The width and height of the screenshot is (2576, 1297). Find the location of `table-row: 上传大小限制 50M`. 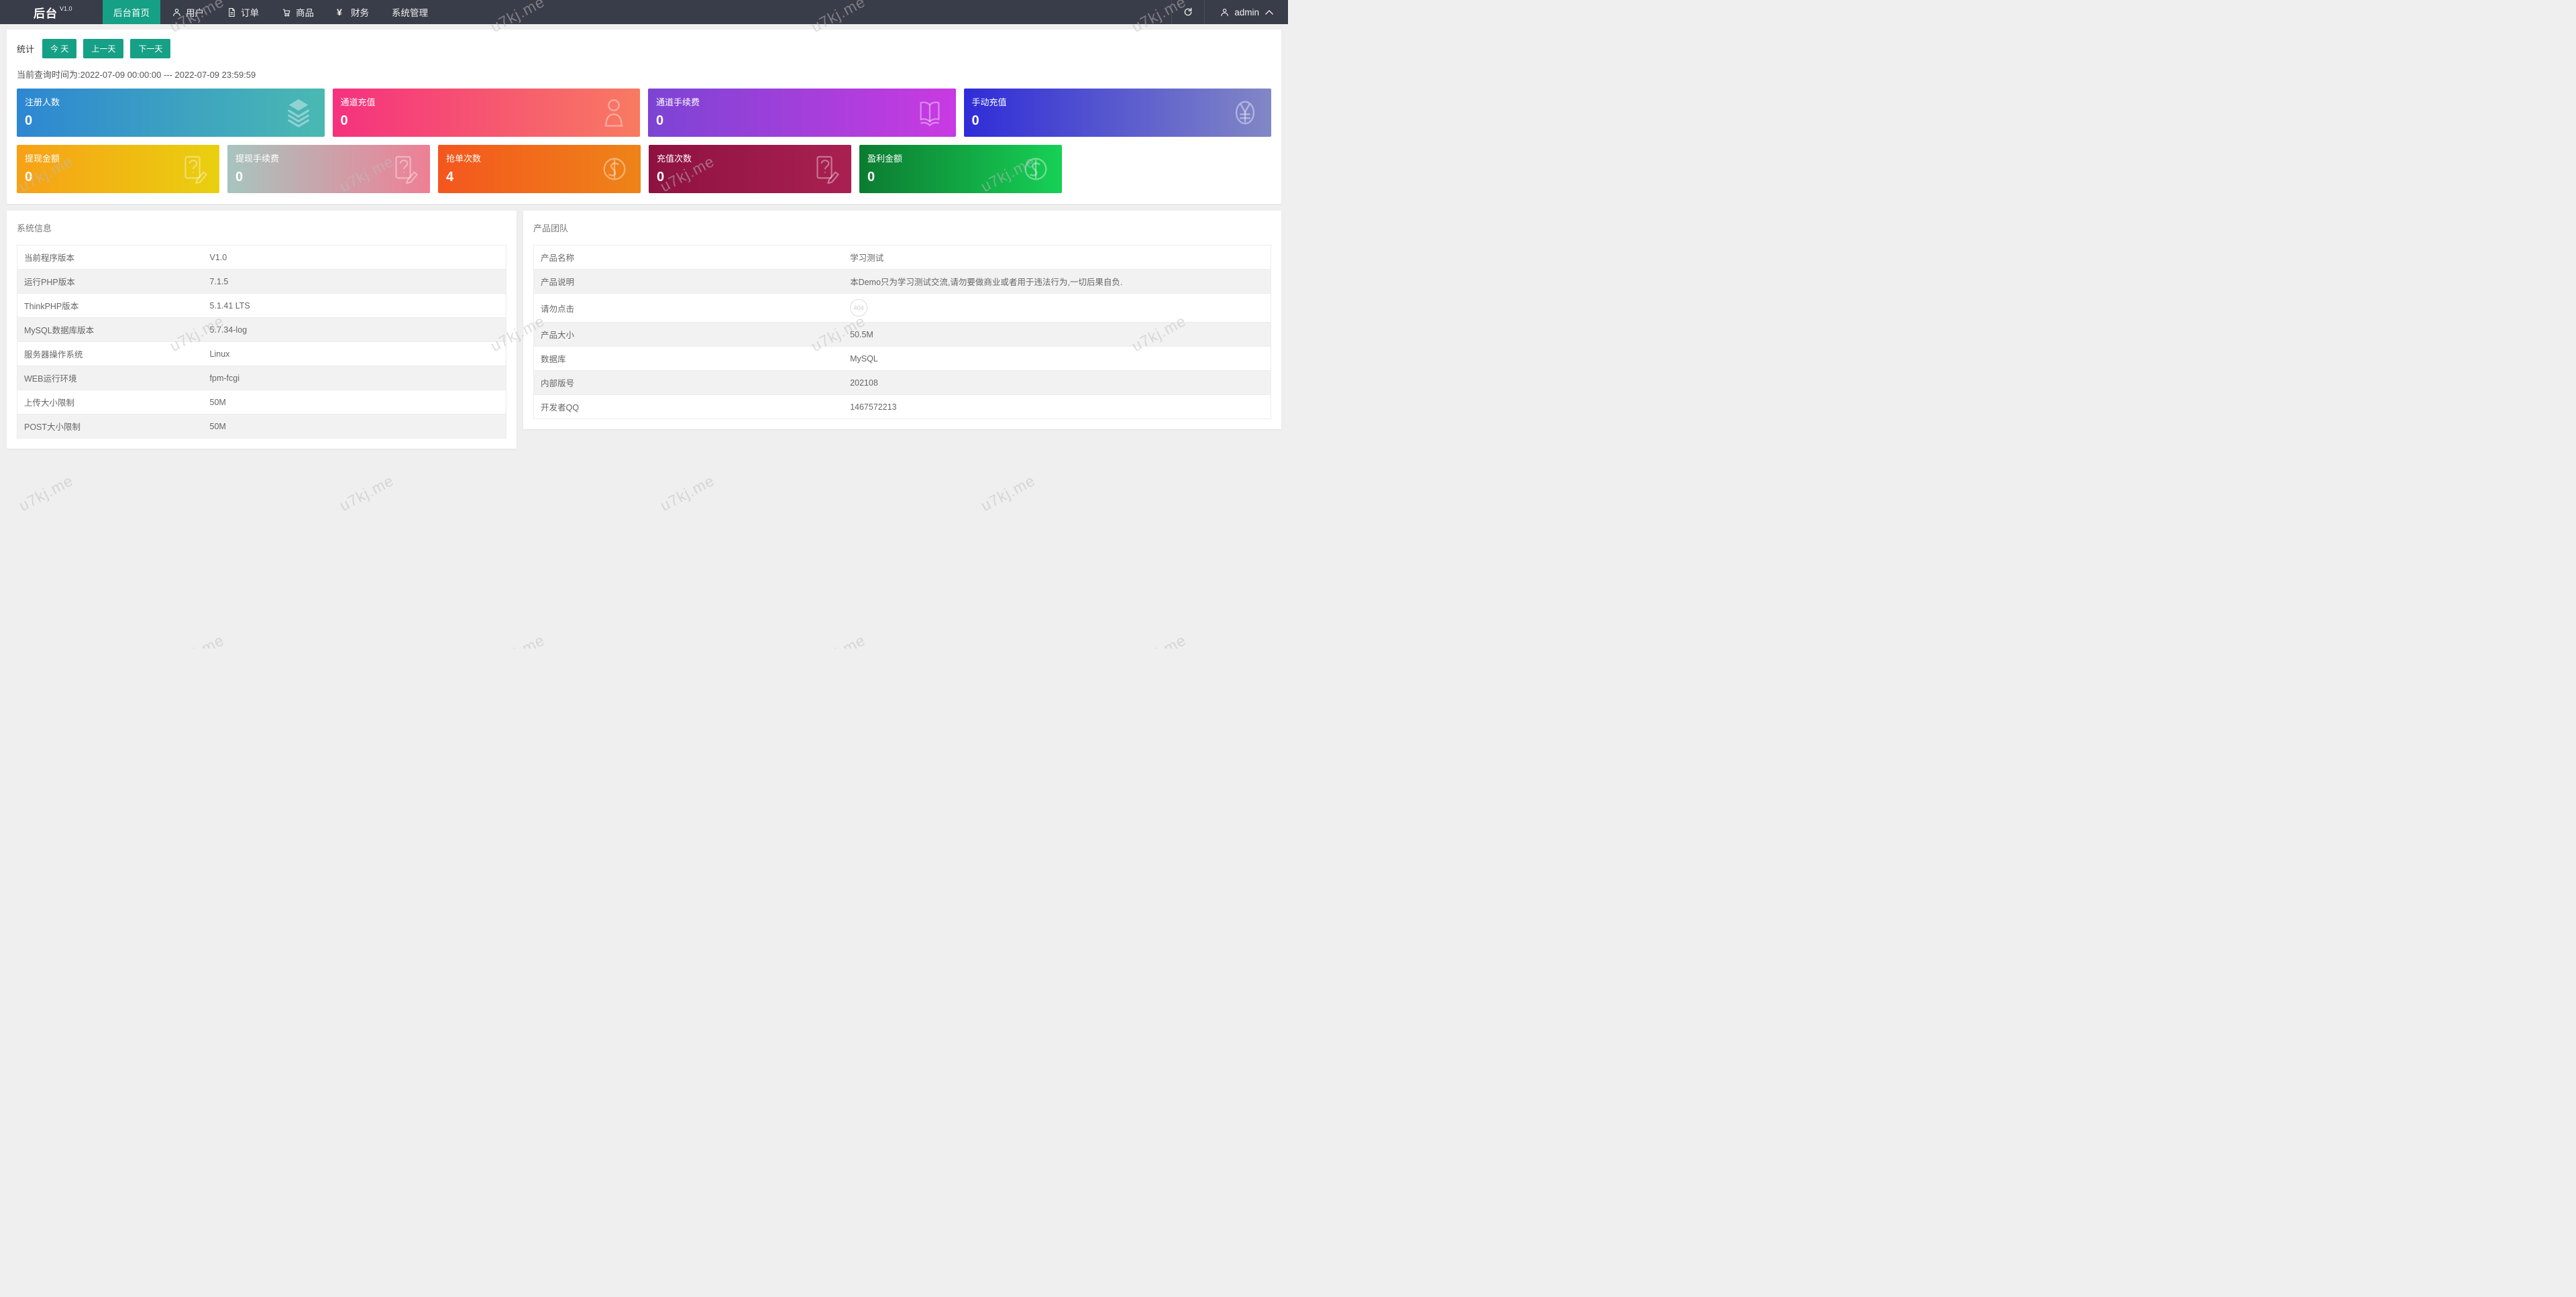

table-row: 上传大小限制 50M is located at coordinates (261, 402).